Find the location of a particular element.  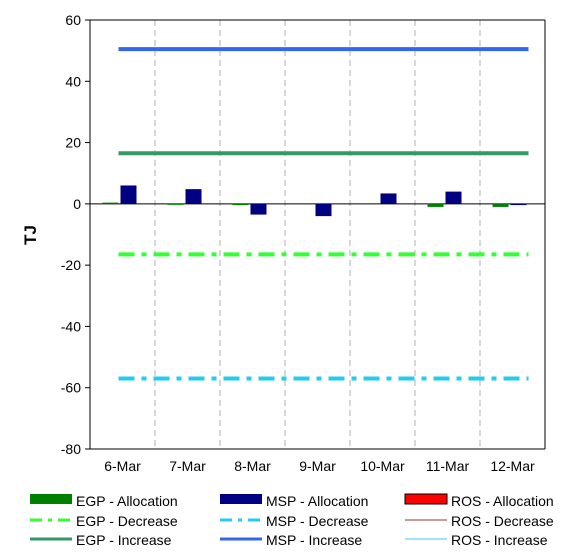

x-tick-label: 6-Mar is located at coordinates (122, 466).